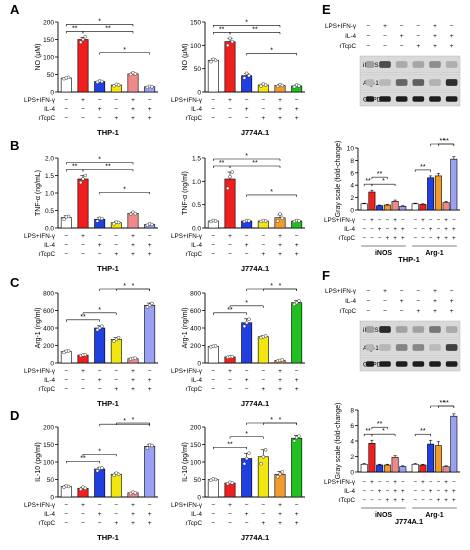  Describe the element at coordinates (410, 64) in the screenshot. I see `blot-strip` at that location.